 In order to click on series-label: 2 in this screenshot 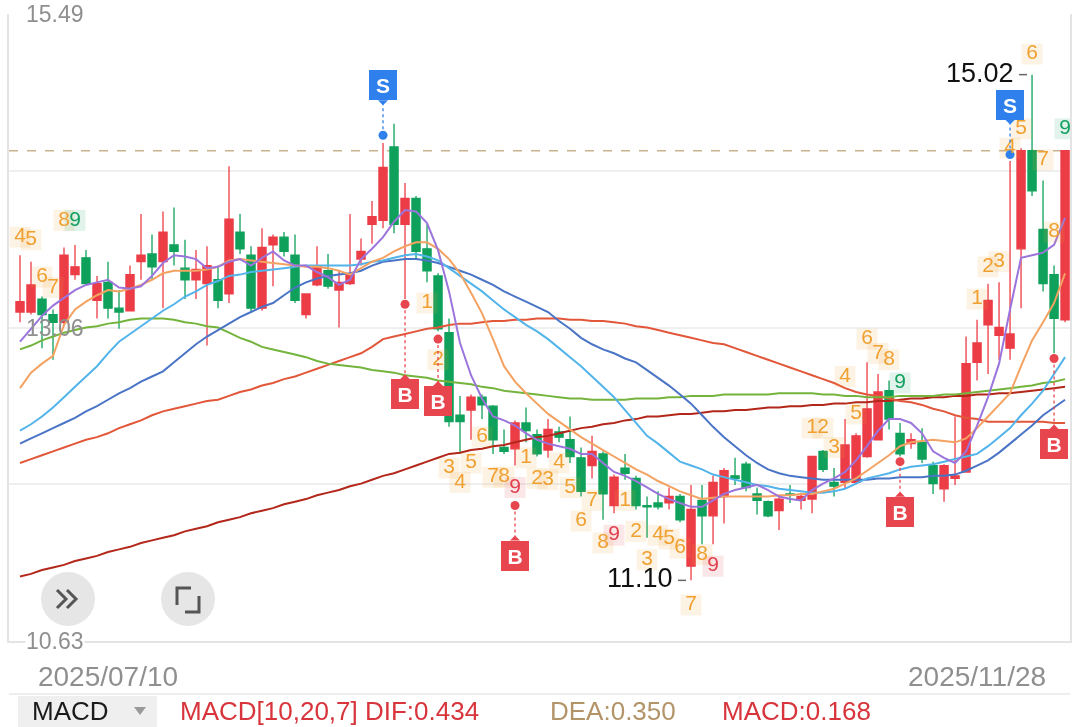, I will do `click(438, 357)`.